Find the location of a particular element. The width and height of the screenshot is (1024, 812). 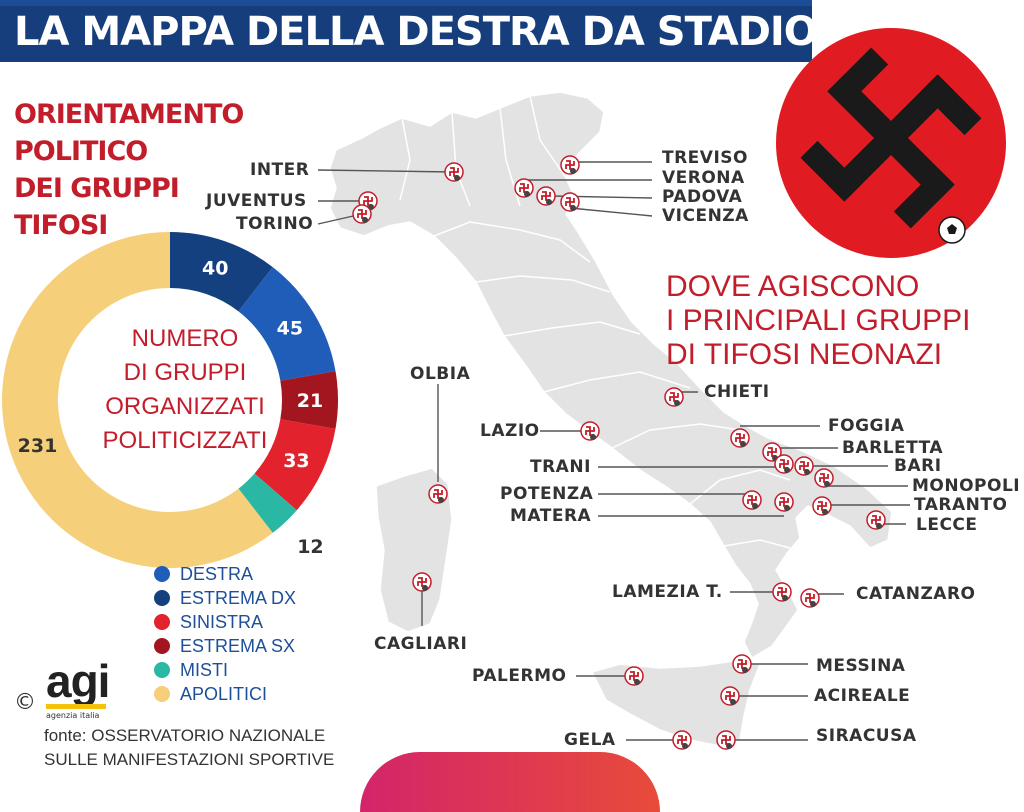

donut-center-line: POLITICIZZATI is located at coordinates (185, 440).